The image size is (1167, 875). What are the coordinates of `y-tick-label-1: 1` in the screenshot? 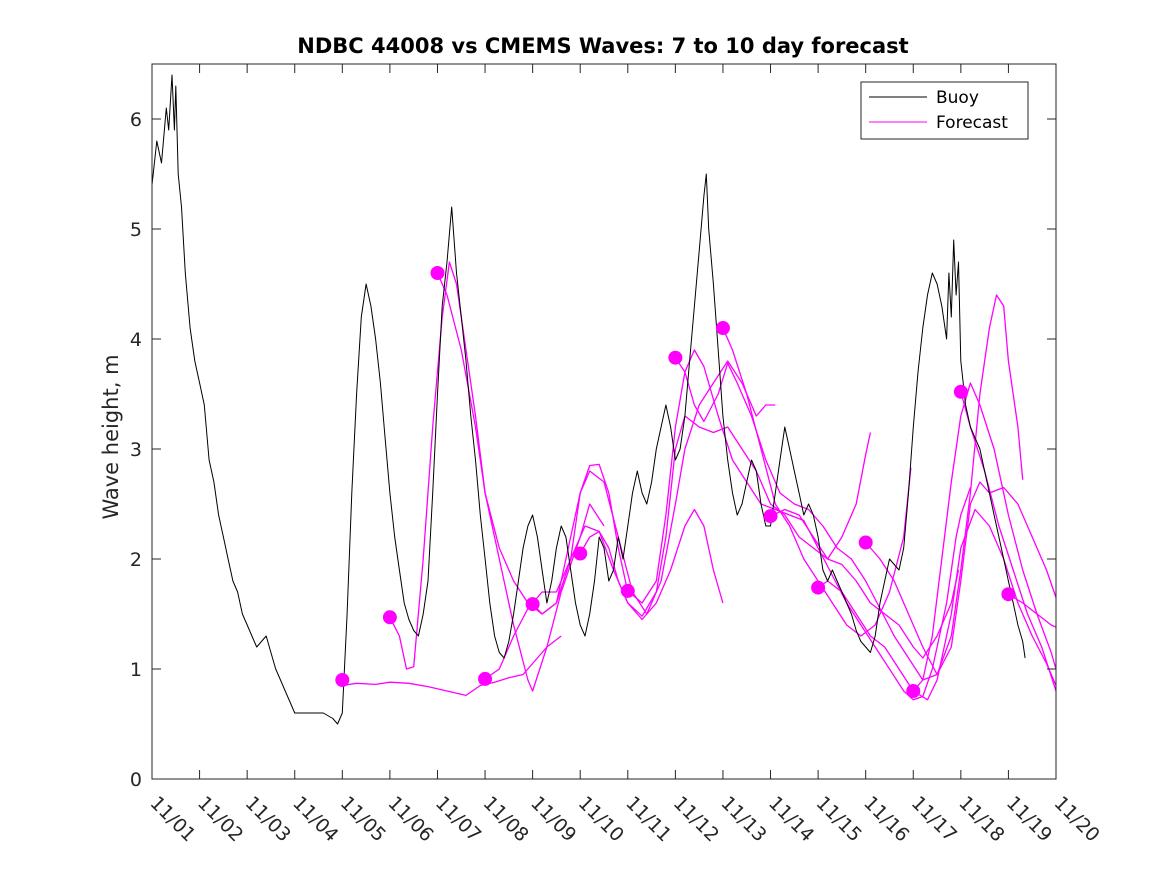 It's located at (136, 670).